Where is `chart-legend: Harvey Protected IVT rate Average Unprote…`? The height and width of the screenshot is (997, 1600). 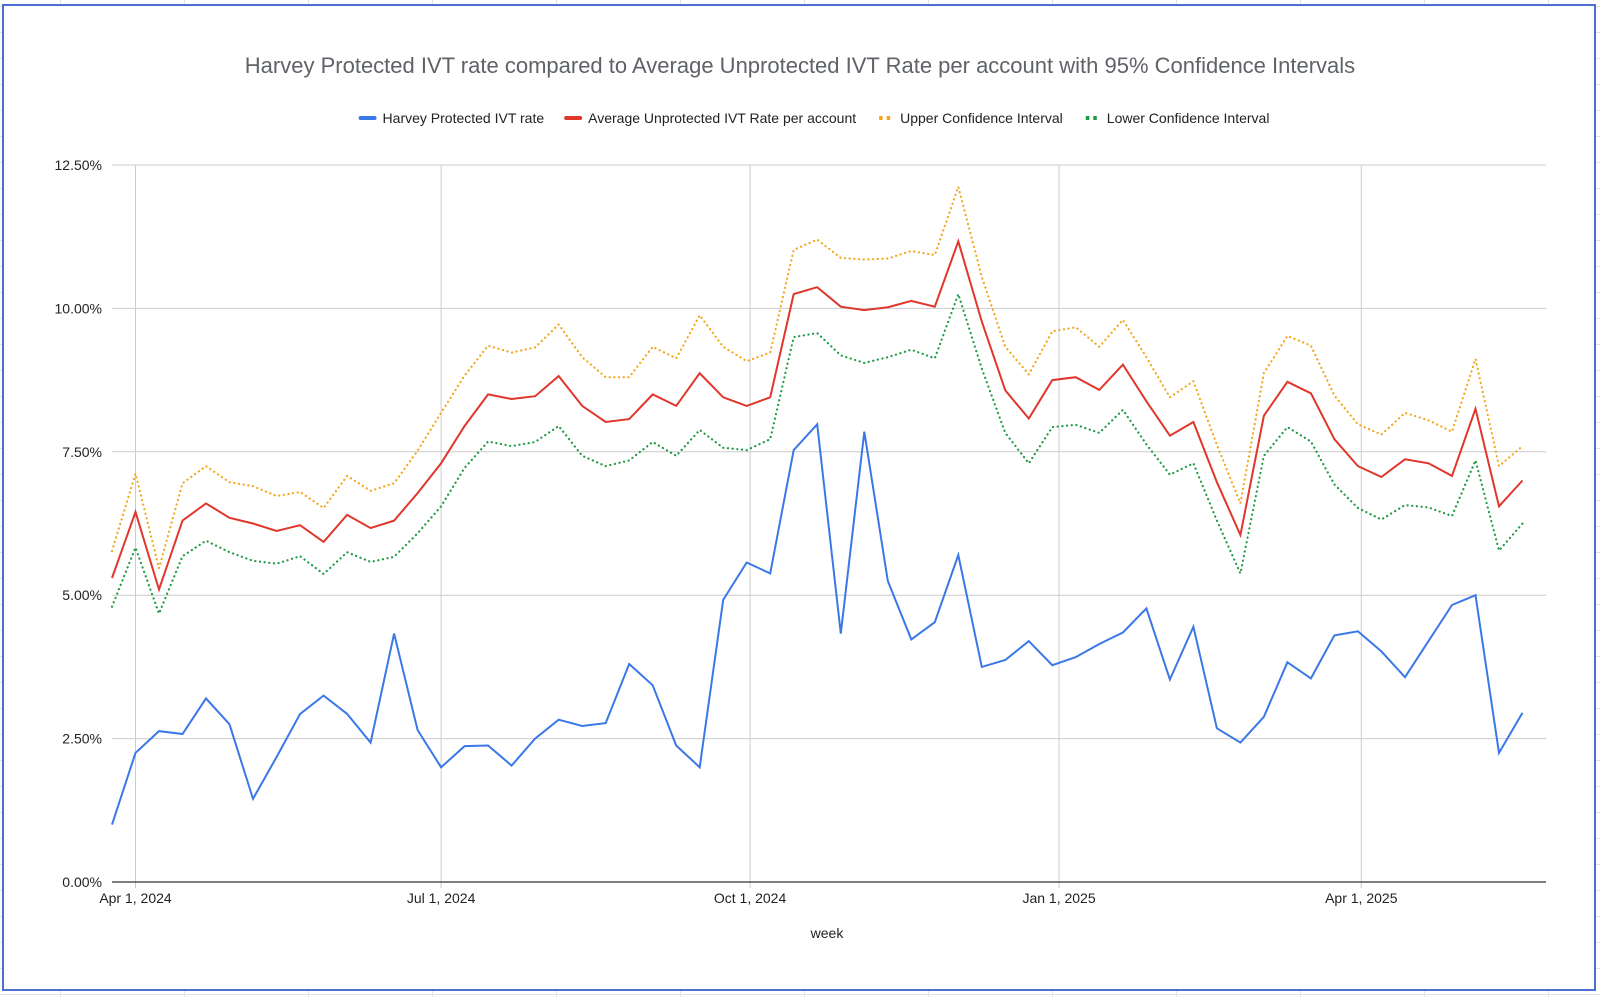
chart-legend: Harvey Protected IVT rate Average Unprote… is located at coordinates (814, 118).